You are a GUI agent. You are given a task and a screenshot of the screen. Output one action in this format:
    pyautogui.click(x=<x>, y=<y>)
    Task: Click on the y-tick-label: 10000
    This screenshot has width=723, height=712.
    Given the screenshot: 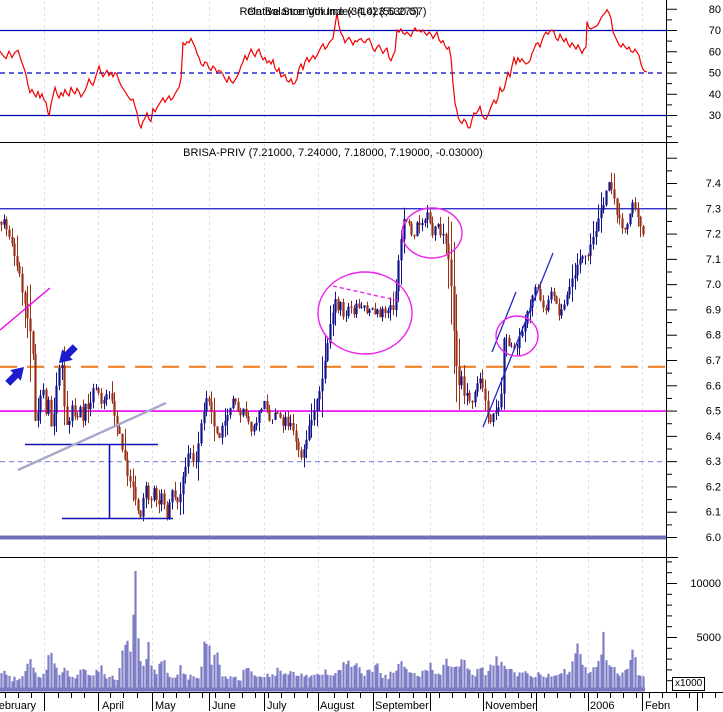 What is the action you would take?
    pyautogui.click(x=705, y=584)
    